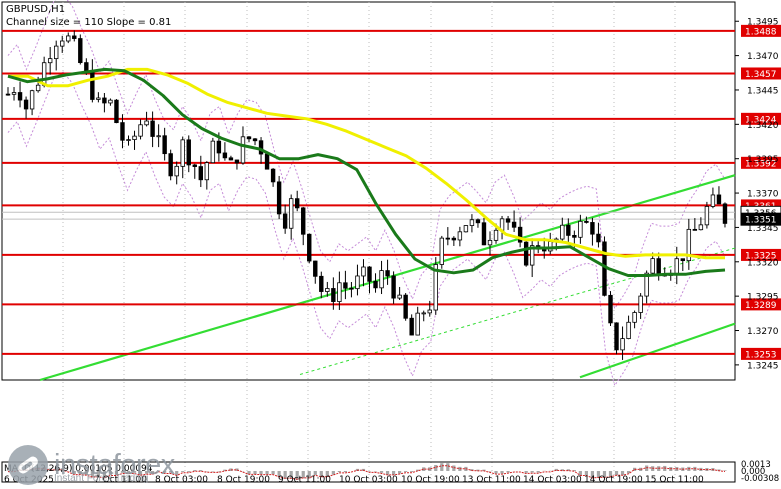 The width and height of the screenshot is (781, 489). What do you see at coordinates (430, 480) in the screenshot?
I see `time-label: 10 Oct 19:00` at bounding box center [430, 480].